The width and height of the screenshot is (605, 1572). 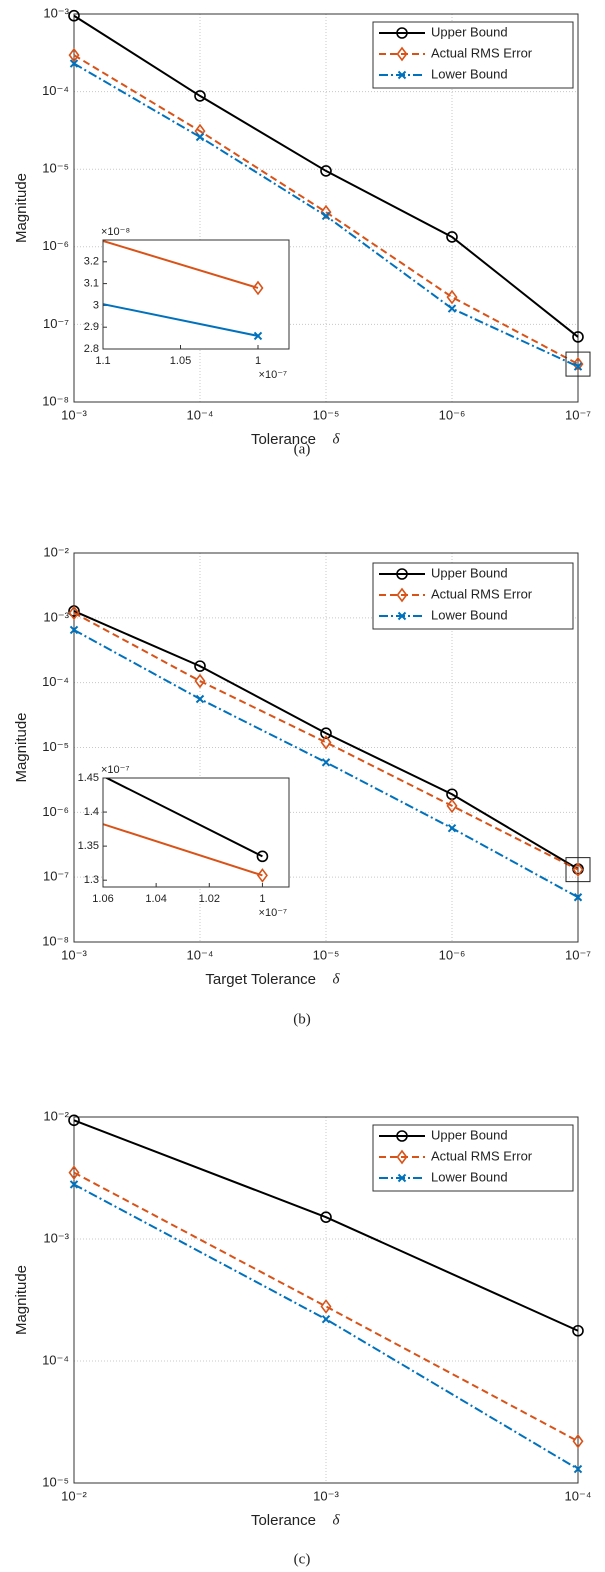 What do you see at coordinates (578, 1495) in the screenshot?
I see `x-tick-label: 10⁻⁴` at bounding box center [578, 1495].